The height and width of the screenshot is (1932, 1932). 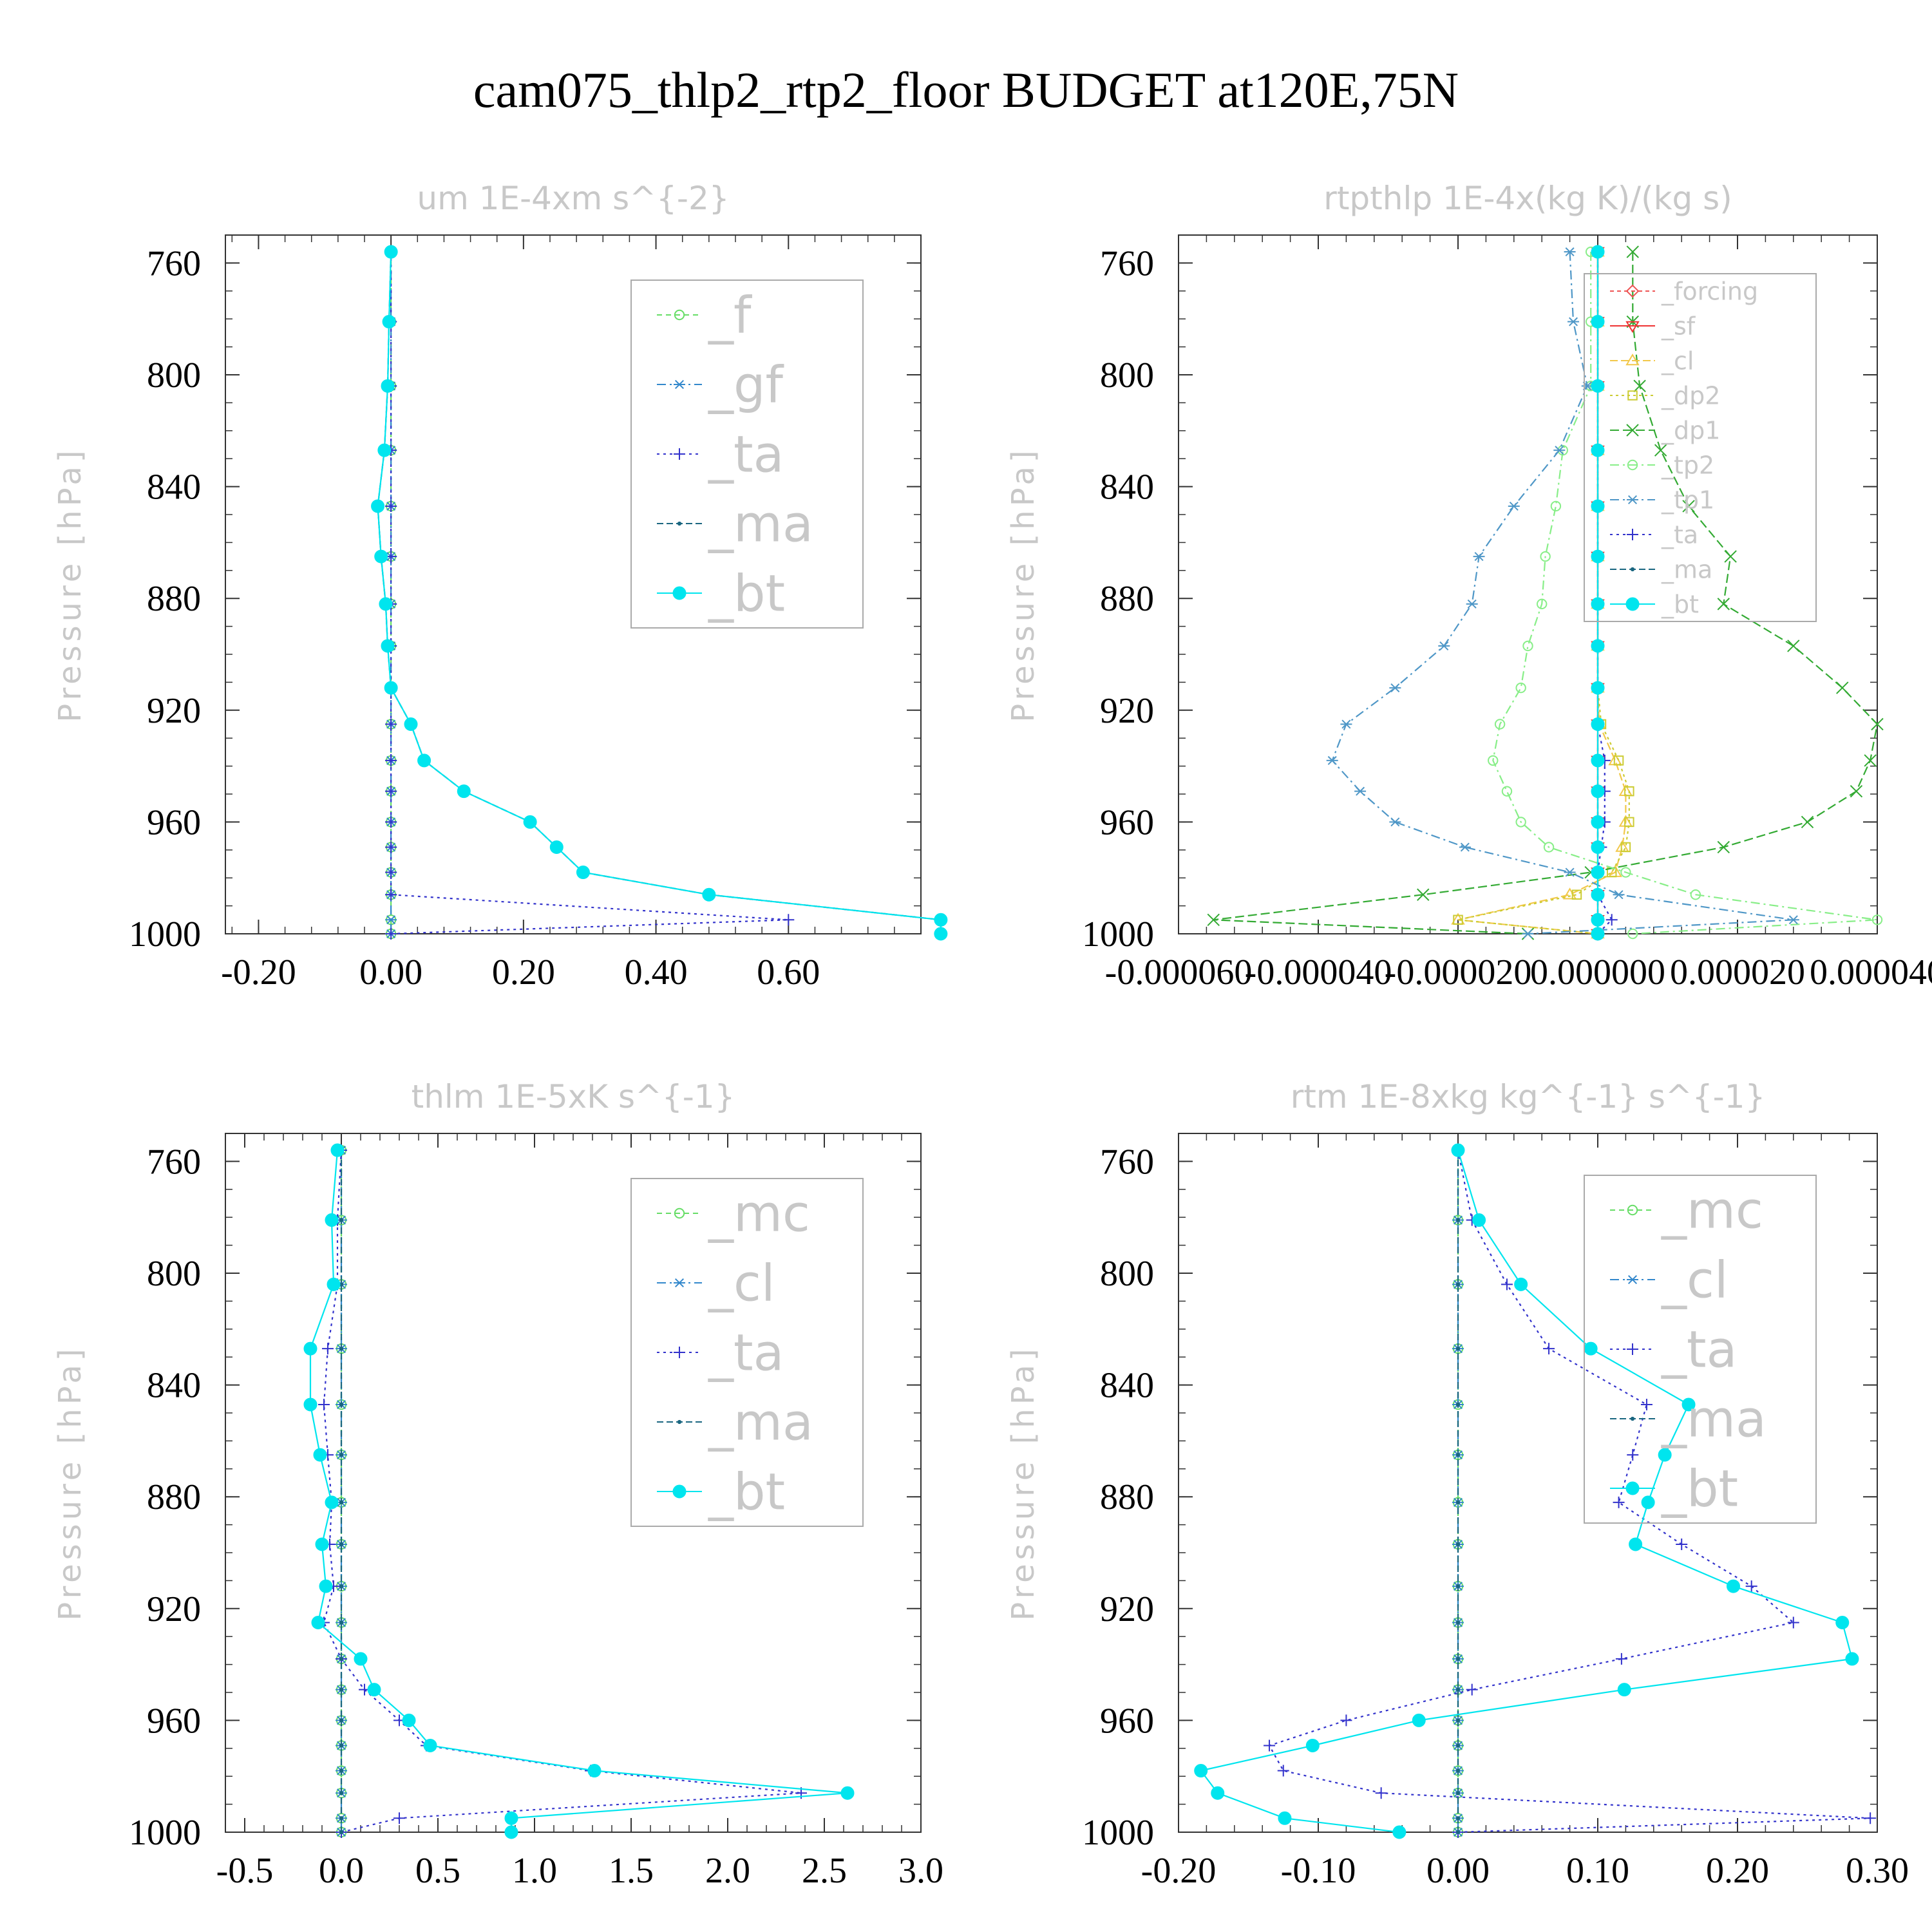 What do you see at coordinates (1632, 360) in the screenshot?
I see `marker-triangle-up` at bounding box center [1632, 360].